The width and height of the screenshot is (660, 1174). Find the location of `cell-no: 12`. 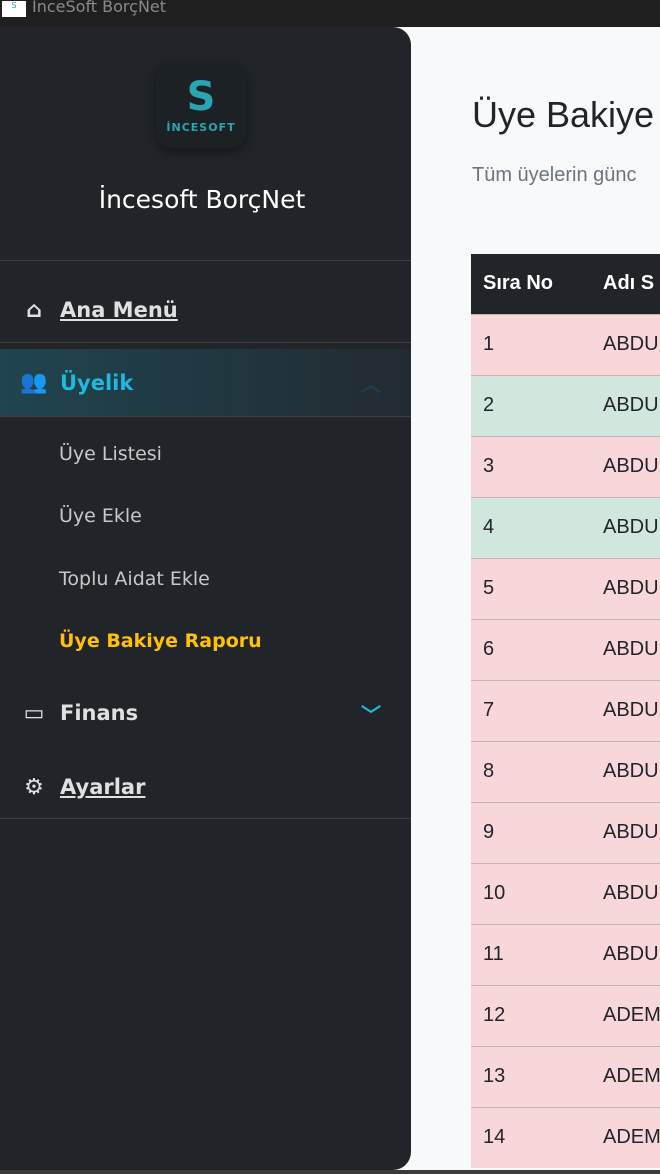

cell-no: 12 is located at coordinates (531, 1015).